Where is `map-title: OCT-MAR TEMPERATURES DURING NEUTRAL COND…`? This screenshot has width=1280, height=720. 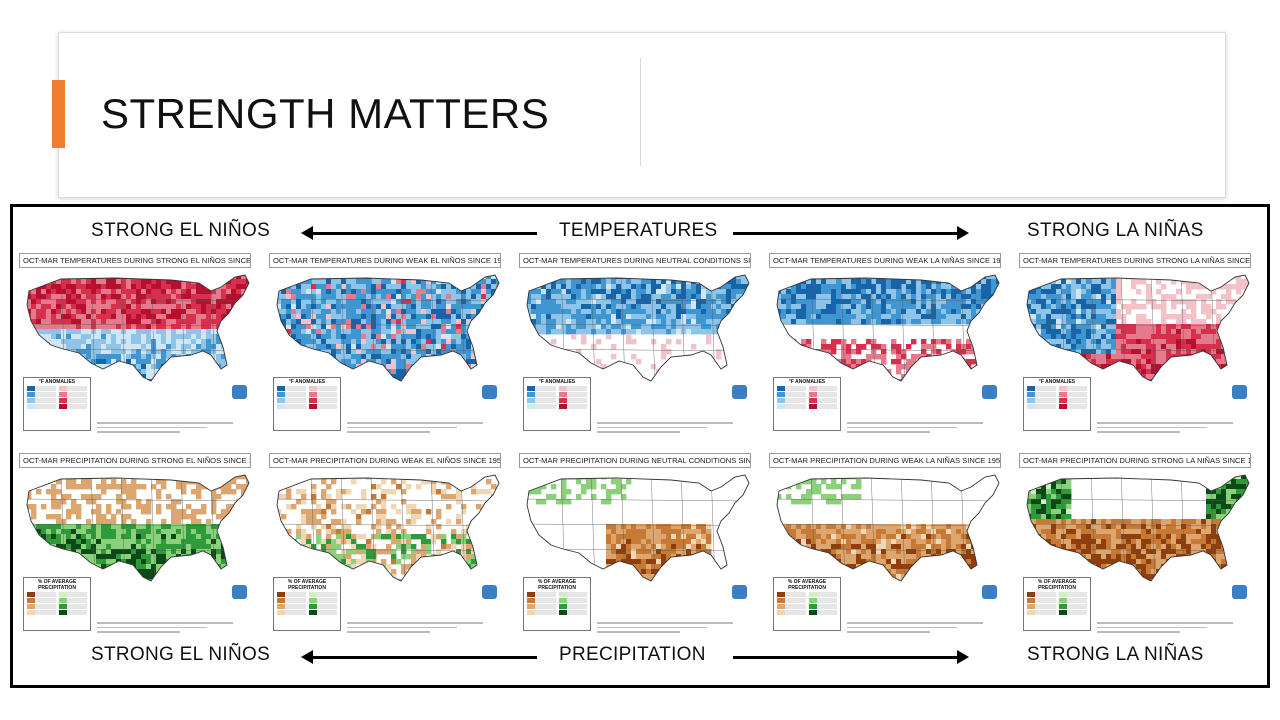
map-title: OCT-MAR TEMPERATURES DURING NEUTRAL COND… is located at coordinates (635, 260).